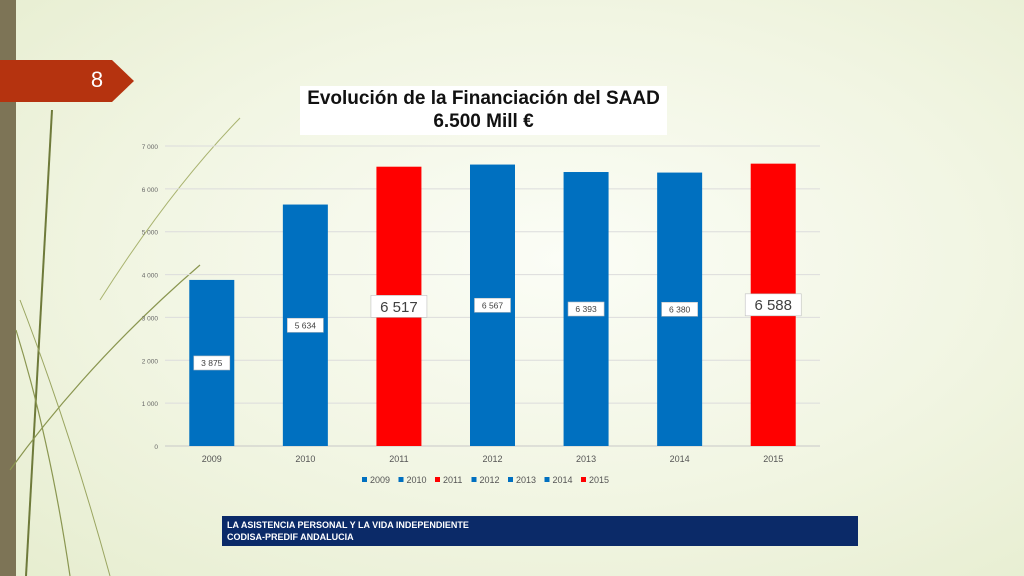 The width and height of the screenshot is (1024, 576). What do you see at coordinates (483, 98) in the screenshot?
I see `chart-title: Evolución de la Financiación del SAAD` at bounding box center [483, 98].